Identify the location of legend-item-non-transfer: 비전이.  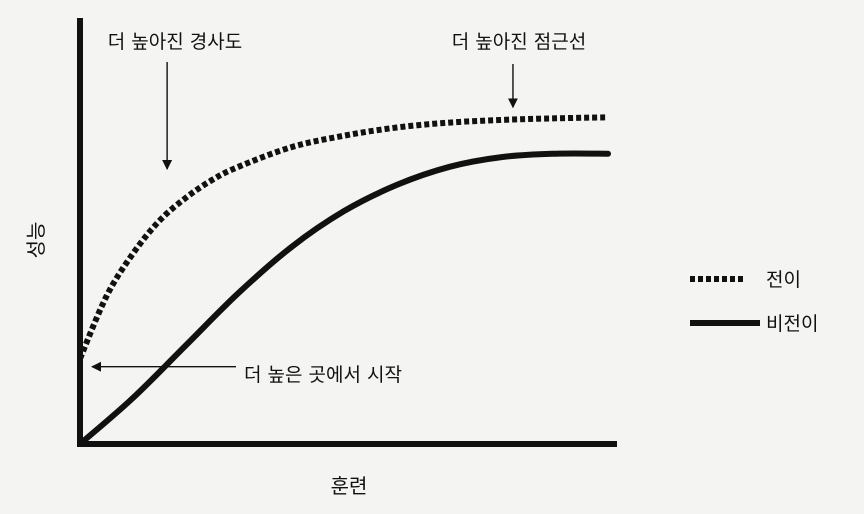
(754, 324).